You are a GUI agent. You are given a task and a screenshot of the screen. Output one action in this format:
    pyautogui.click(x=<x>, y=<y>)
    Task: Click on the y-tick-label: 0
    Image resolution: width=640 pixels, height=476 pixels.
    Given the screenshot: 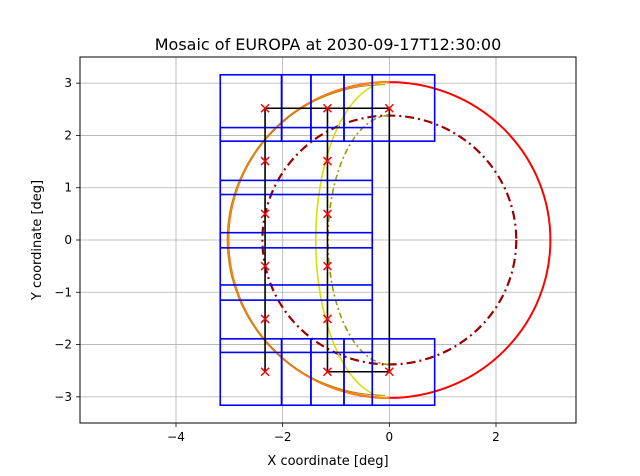 What is the action you would take?
    pyautogui.click(x=68, y=240)
    